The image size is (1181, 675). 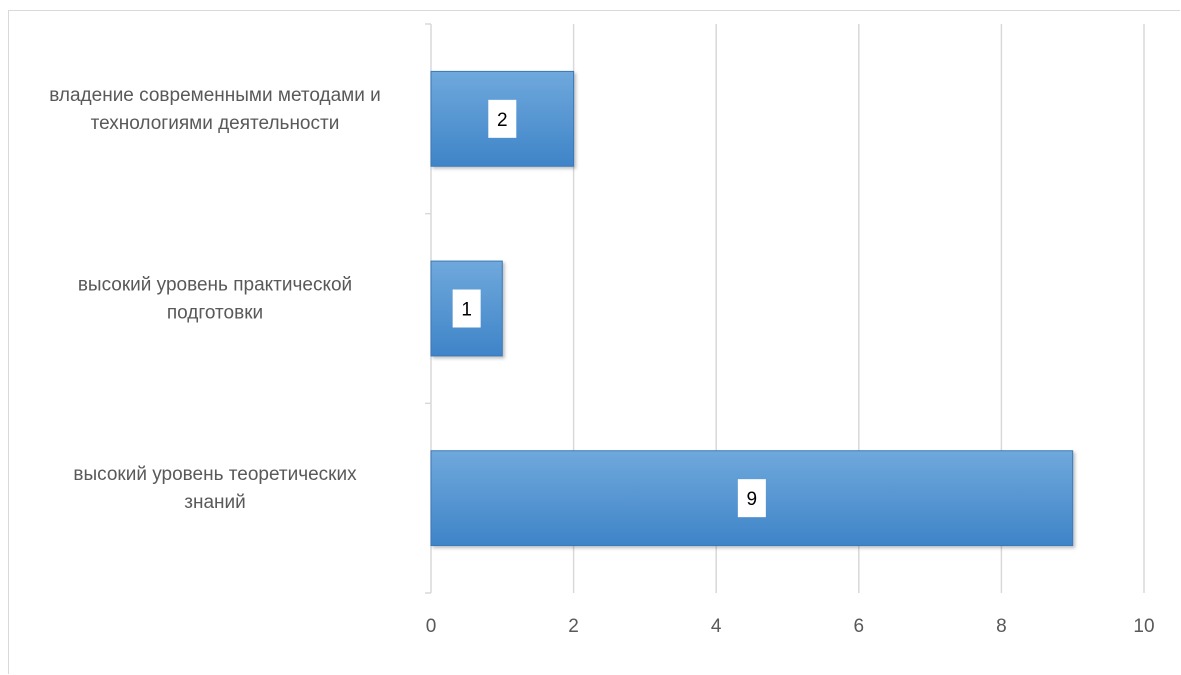 What do you see at coordinates (859, 626) in the screenshot?
I see `x-tick-label-6: 6` at bounding box center [859, 626].